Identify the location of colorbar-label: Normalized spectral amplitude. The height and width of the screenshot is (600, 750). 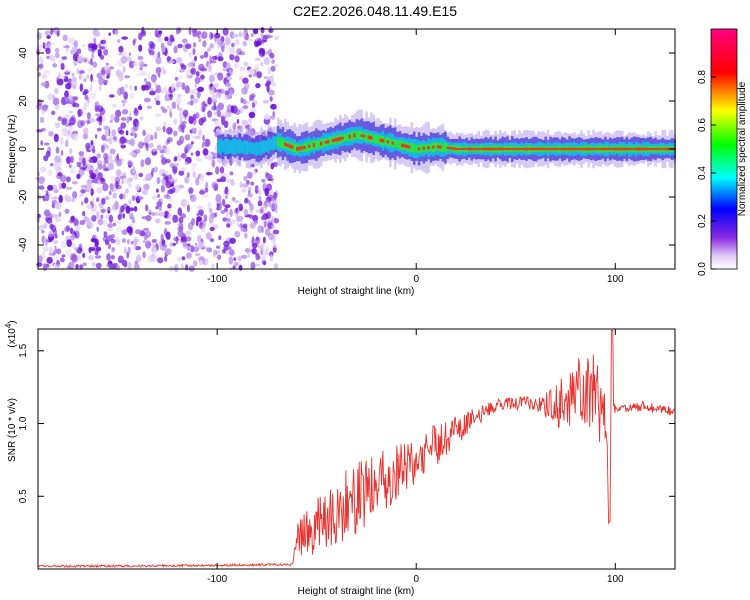
(742, 148).